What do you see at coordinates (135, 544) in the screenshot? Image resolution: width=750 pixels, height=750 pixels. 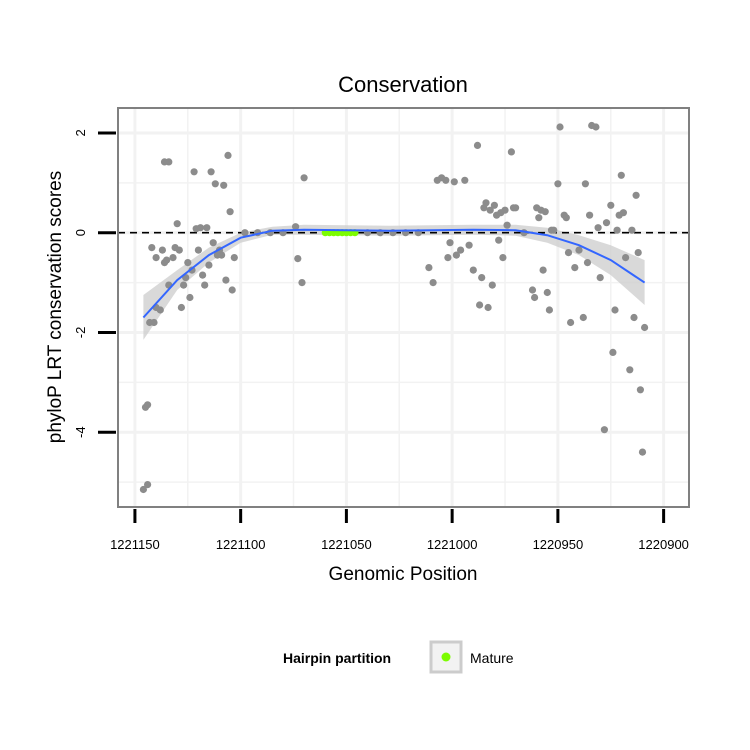 I see `x-tick-label-0: 1221150` at bounding box center [135, 544].